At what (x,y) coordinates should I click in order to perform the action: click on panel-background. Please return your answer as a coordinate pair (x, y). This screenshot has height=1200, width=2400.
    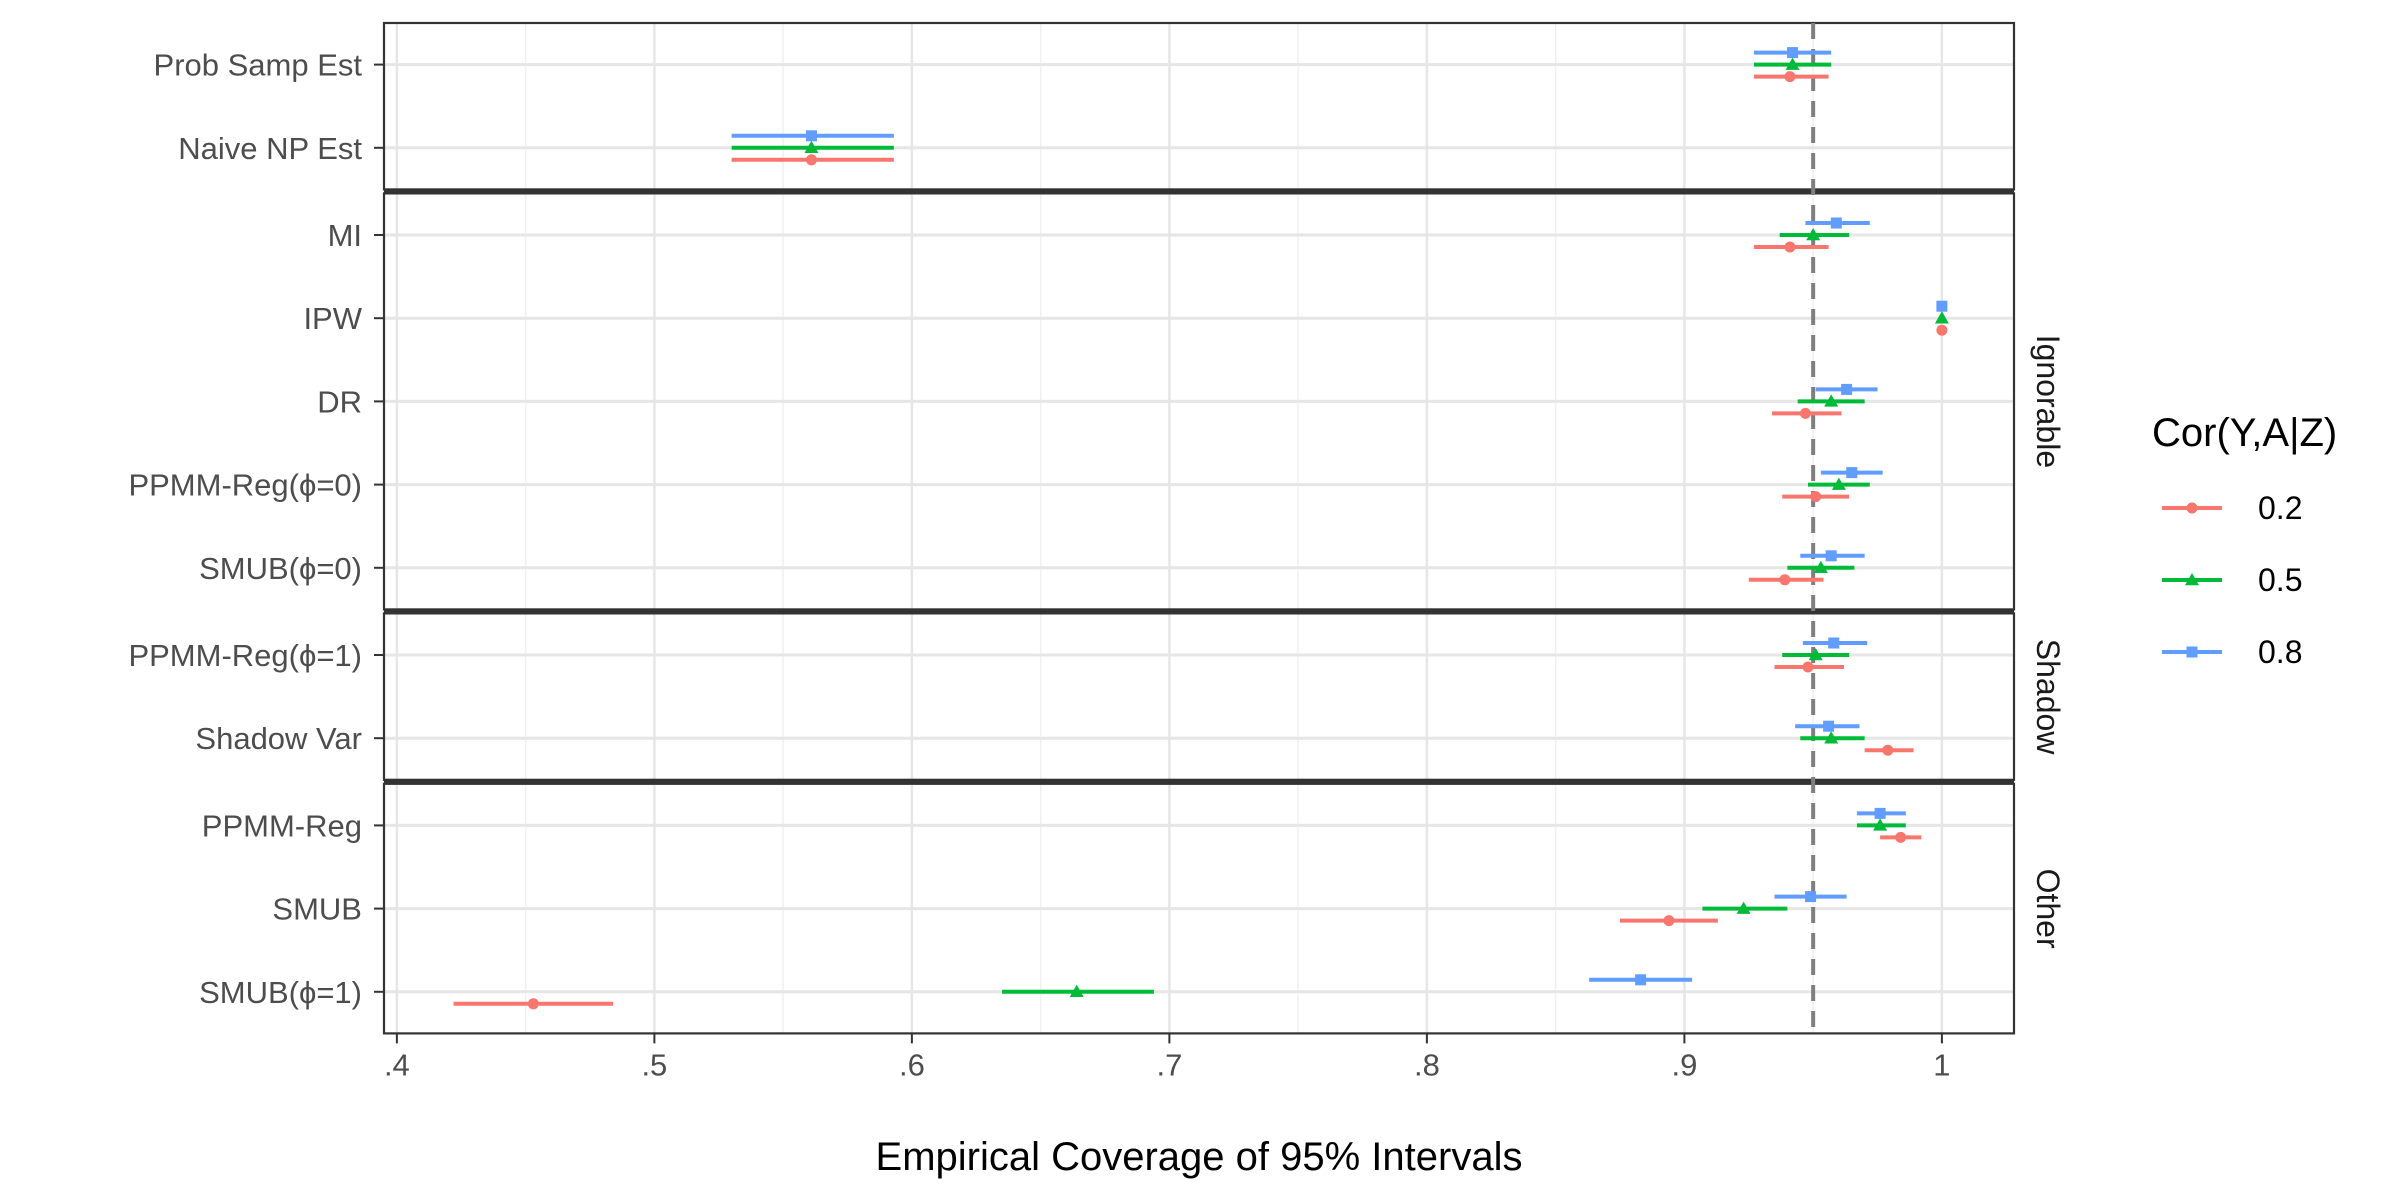
    Looking at the image, I should click on (1199, 696).